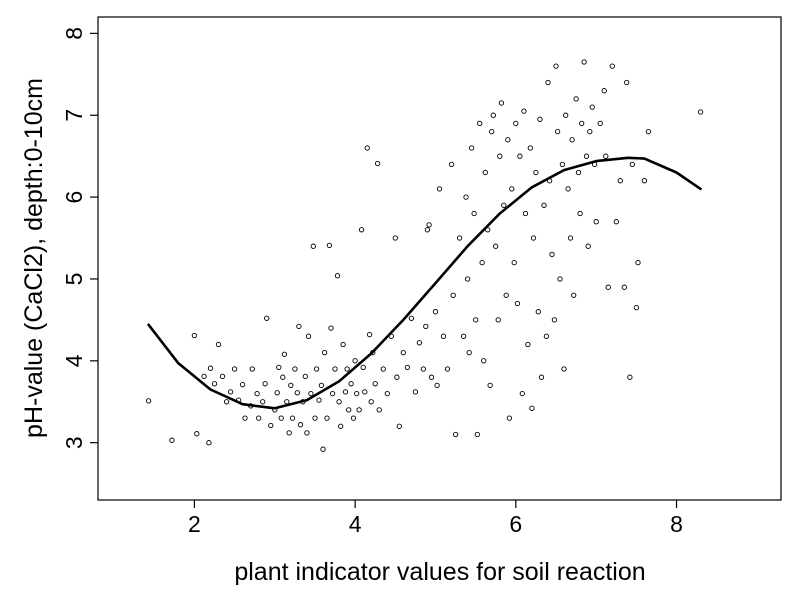 The width and height of the screenshot is (800, 600). What do you see at coordinates (74, 360) in the screenshot?
I see `y-tick-label-4: 4` at bounding box center [74, 360].